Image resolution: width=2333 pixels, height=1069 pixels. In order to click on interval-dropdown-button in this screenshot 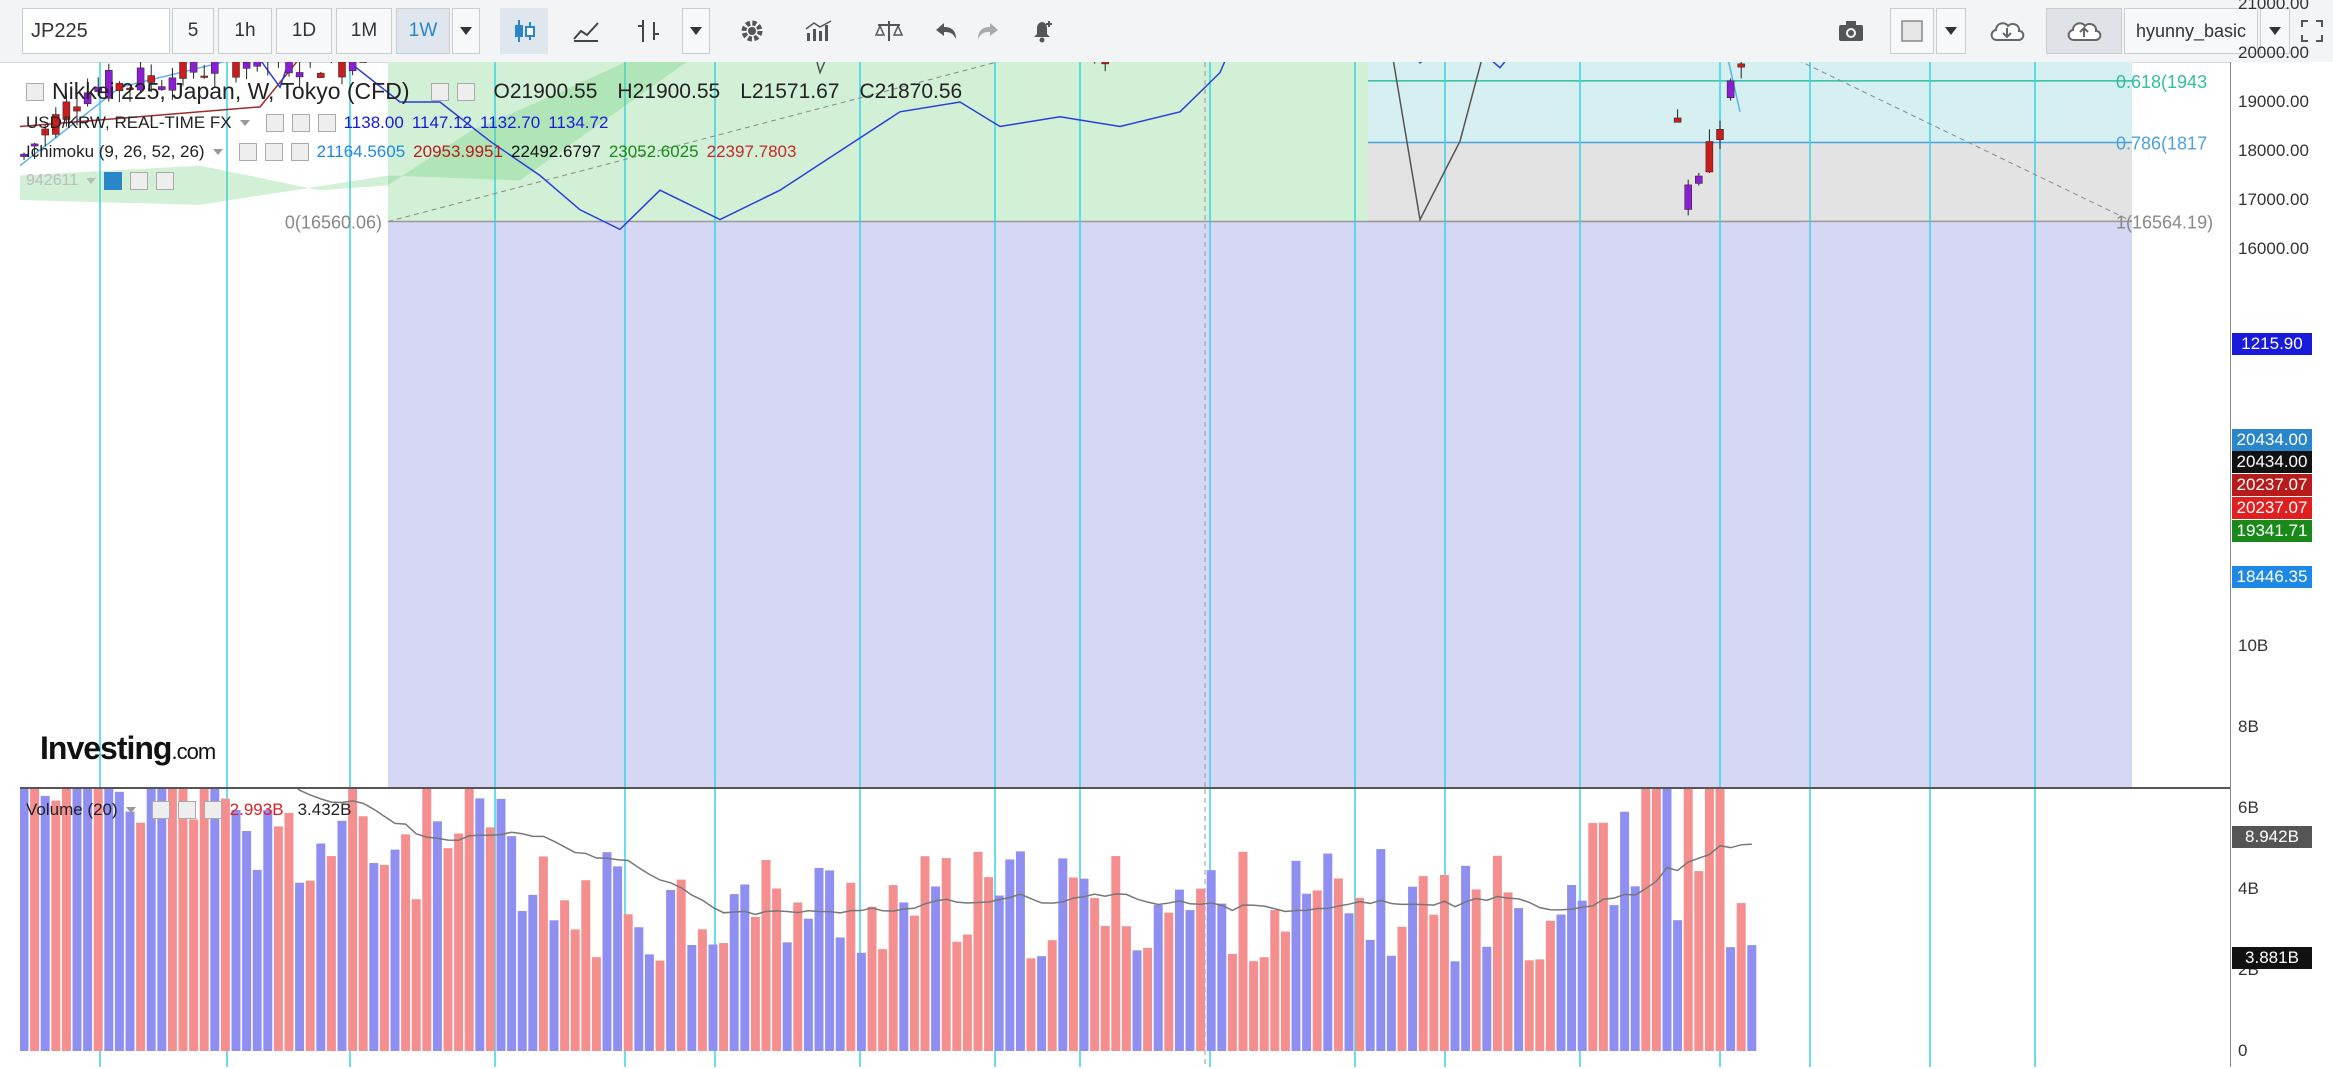, I will do `click(466, 31)`.